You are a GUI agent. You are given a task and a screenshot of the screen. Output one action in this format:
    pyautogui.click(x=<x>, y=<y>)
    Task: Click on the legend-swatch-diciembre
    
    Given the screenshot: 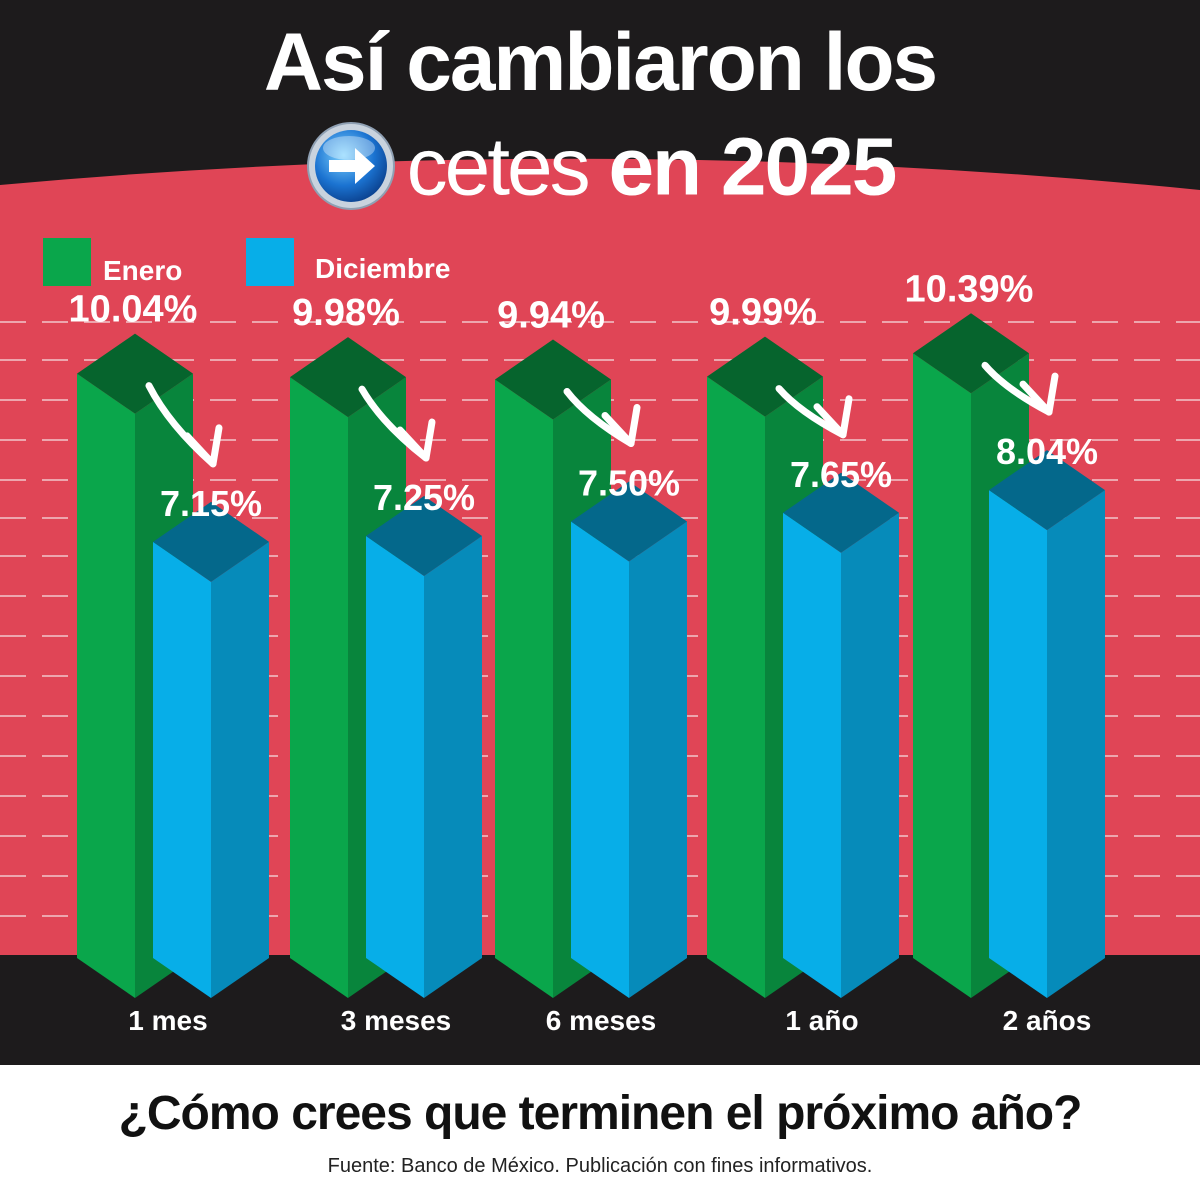 What is the action you would take?
    pyautogui.click(x=270, y=262)
    